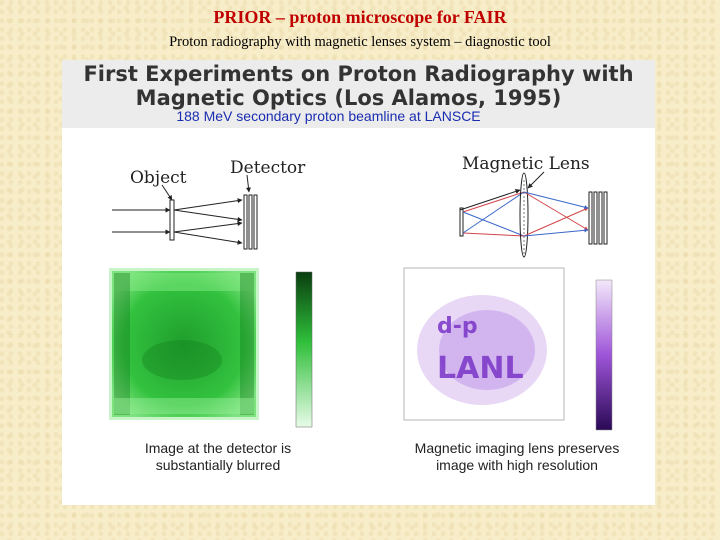  What do you see at coordinates (517, 448) in the screenshot?
I see `right-caption-line1: Magnetic imaging lens preserves` at bounding box center [517, 448].